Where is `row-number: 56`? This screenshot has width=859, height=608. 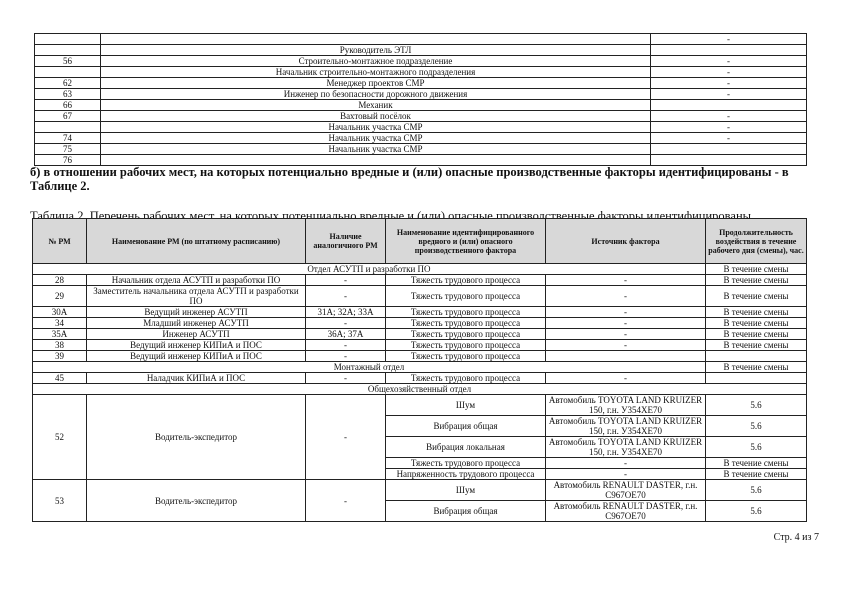
row-number: 56 is located at coordinates (67, 61).